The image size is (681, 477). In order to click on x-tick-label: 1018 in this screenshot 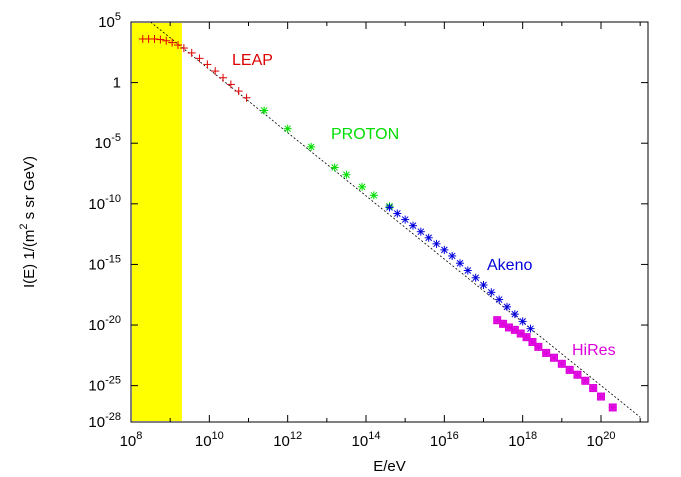, I will do `click(522, 440)`.